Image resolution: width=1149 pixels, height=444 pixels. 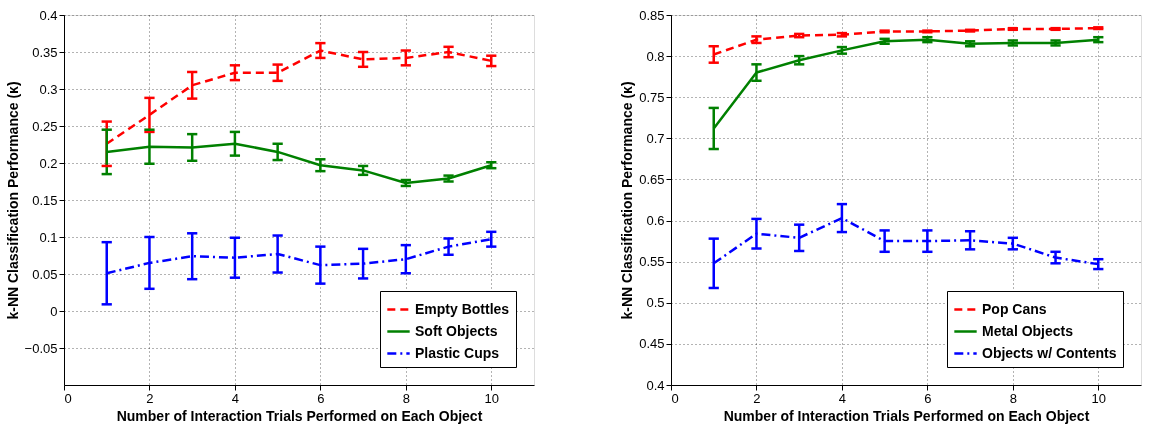 What do you see at coordinates (1049, 352) in the screenshot?
I see `legend-label: Objects w/ Contents` at bounding box center [1049, 352].